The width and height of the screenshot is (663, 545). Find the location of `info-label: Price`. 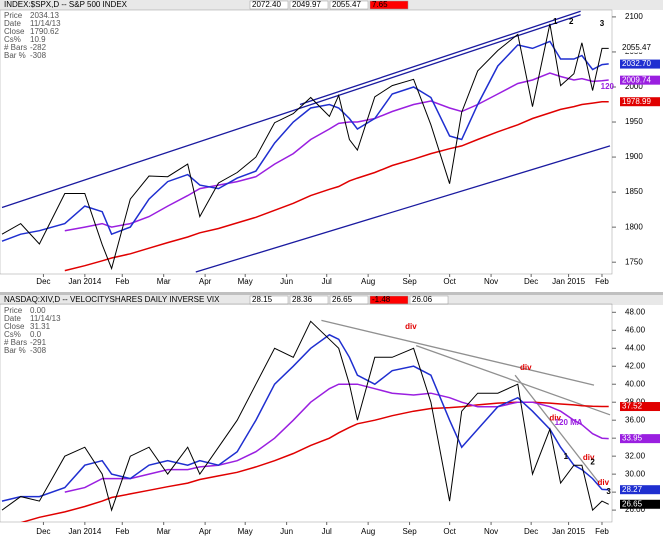

info-label: Price is located at coordinates (13, 310).